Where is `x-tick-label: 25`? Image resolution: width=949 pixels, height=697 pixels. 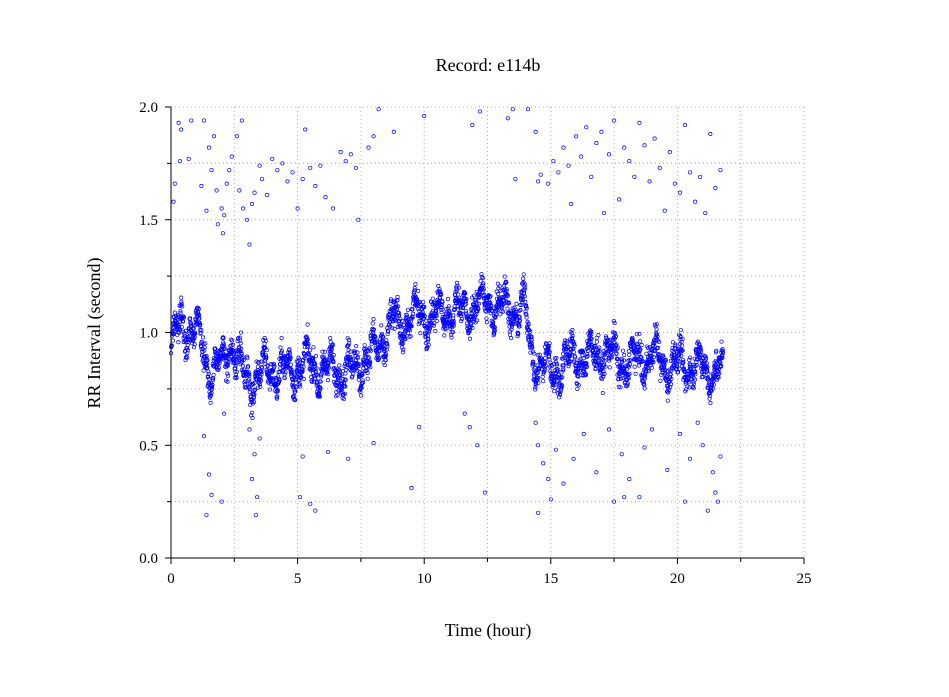 x-tick-label: 25 is located at coordinates (804, 579).